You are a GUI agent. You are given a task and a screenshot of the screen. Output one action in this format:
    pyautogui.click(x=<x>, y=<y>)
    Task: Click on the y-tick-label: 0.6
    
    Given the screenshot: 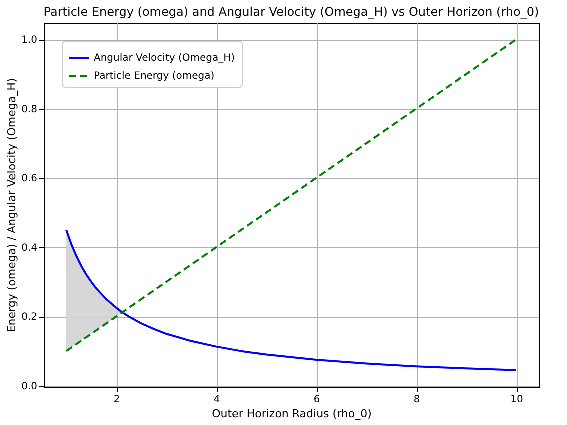 What is the action you would take?
    pyautogui.click(x=30, y=179)
    